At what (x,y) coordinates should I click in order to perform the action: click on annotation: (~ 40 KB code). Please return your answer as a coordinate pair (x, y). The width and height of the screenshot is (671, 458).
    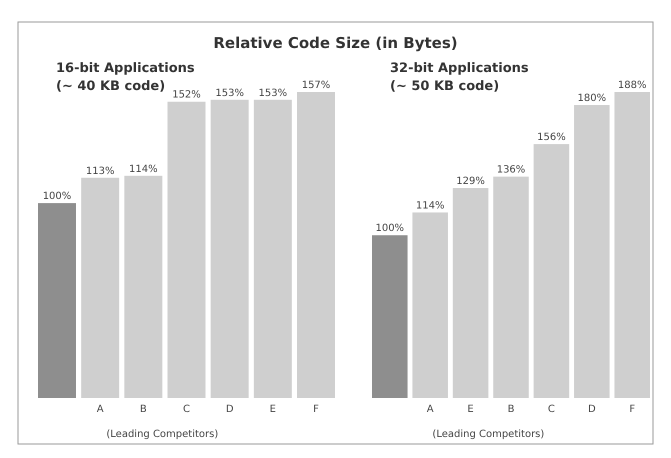
    Looking at the image, I should click on (111, 86).